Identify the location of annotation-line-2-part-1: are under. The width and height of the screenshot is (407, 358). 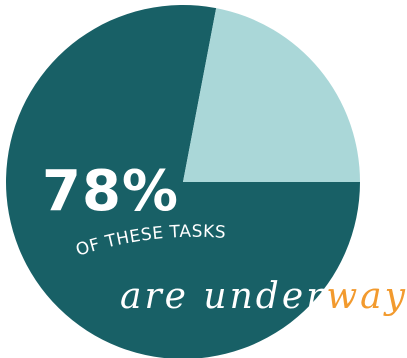
(223, 296).